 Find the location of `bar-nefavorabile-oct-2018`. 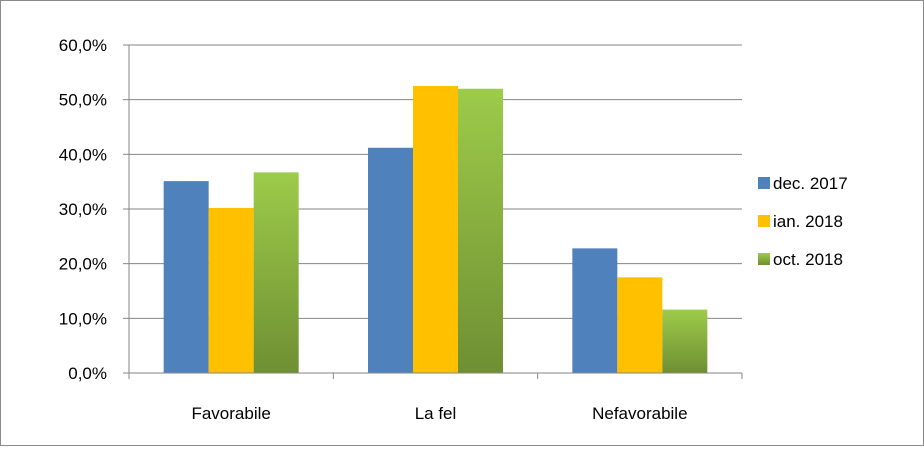

bar-nefavorabile-oct-2018 is located at coordinates (685, 341).